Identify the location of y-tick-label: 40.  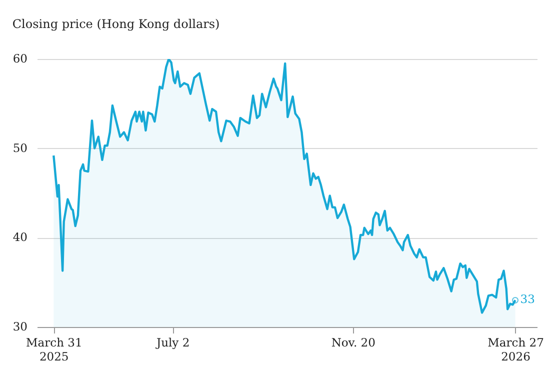
(20, 237).